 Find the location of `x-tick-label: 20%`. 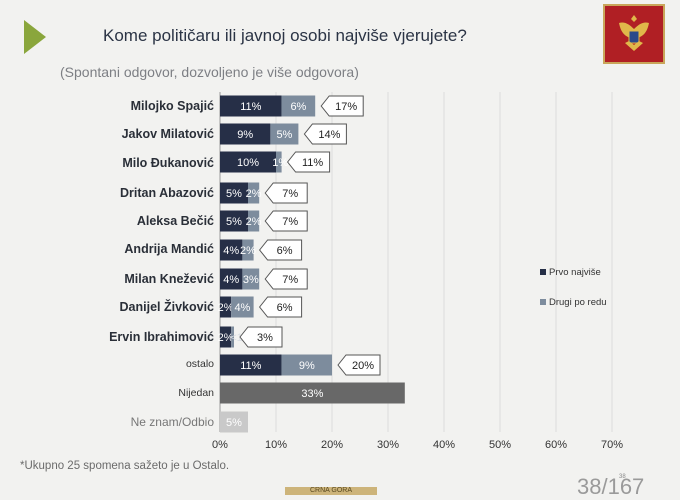

x-tick-label: 20% is located at coordinates (332, 445).